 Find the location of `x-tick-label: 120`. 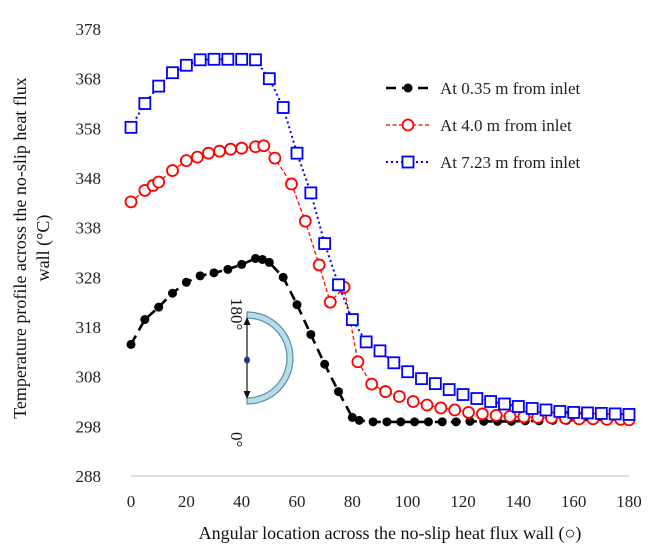

x-tick-label: 120 is located at coordinates (463, 501).